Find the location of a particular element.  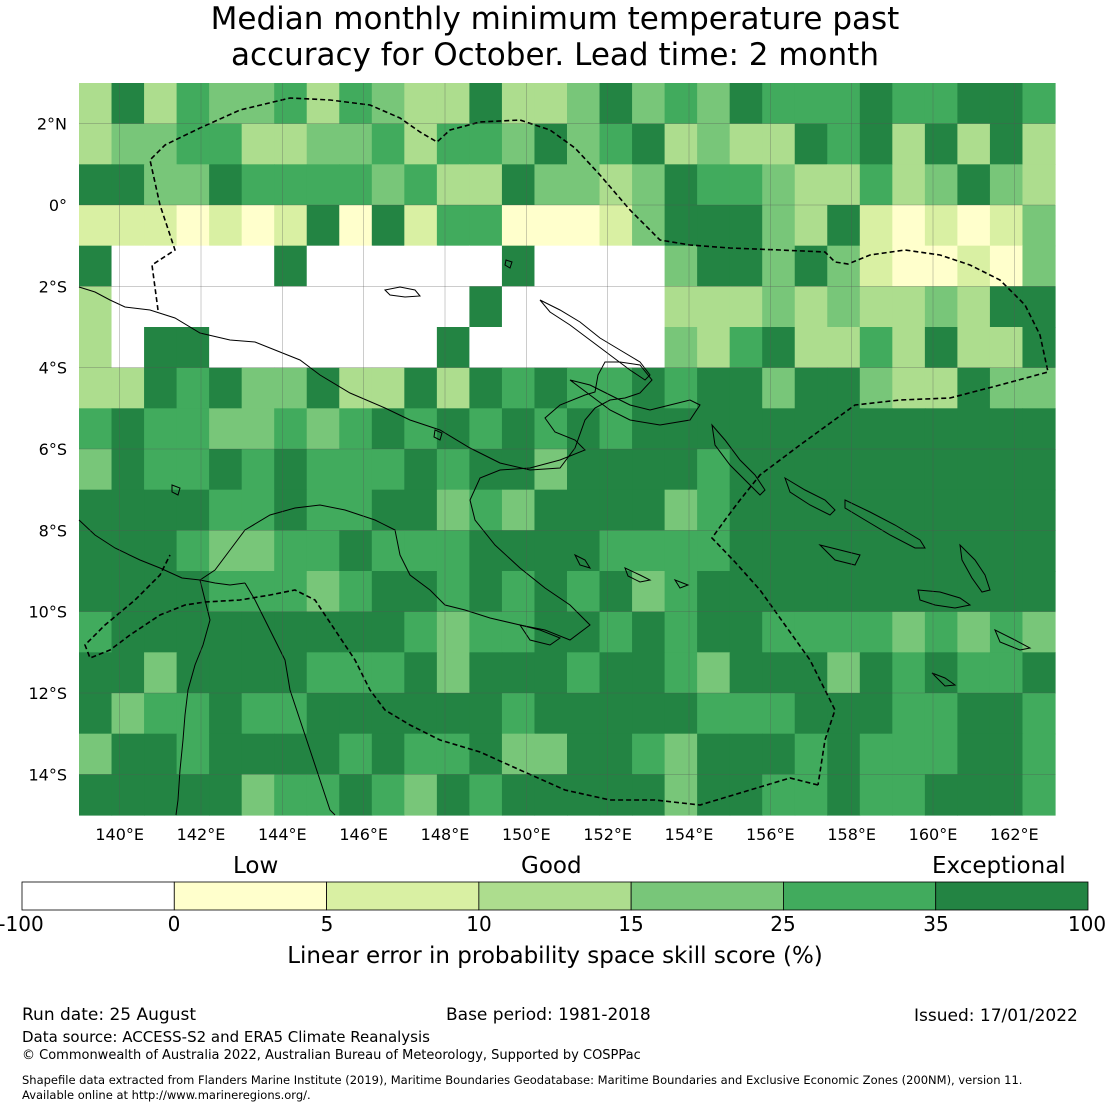

solomon-malaita-coastline is located at coordinates (975, 568).